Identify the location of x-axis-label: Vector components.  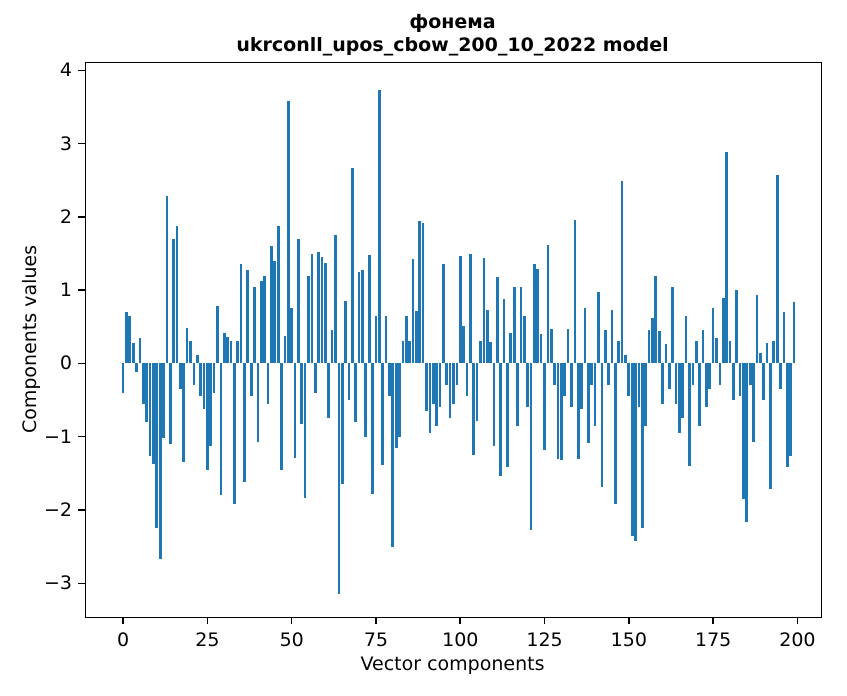
(452, 664).